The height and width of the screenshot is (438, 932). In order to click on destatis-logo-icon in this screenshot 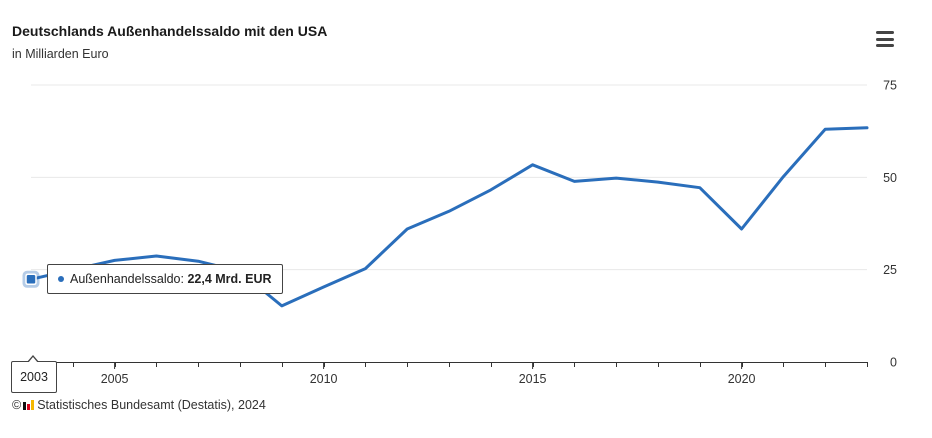, I will do `click(29, 404)`.